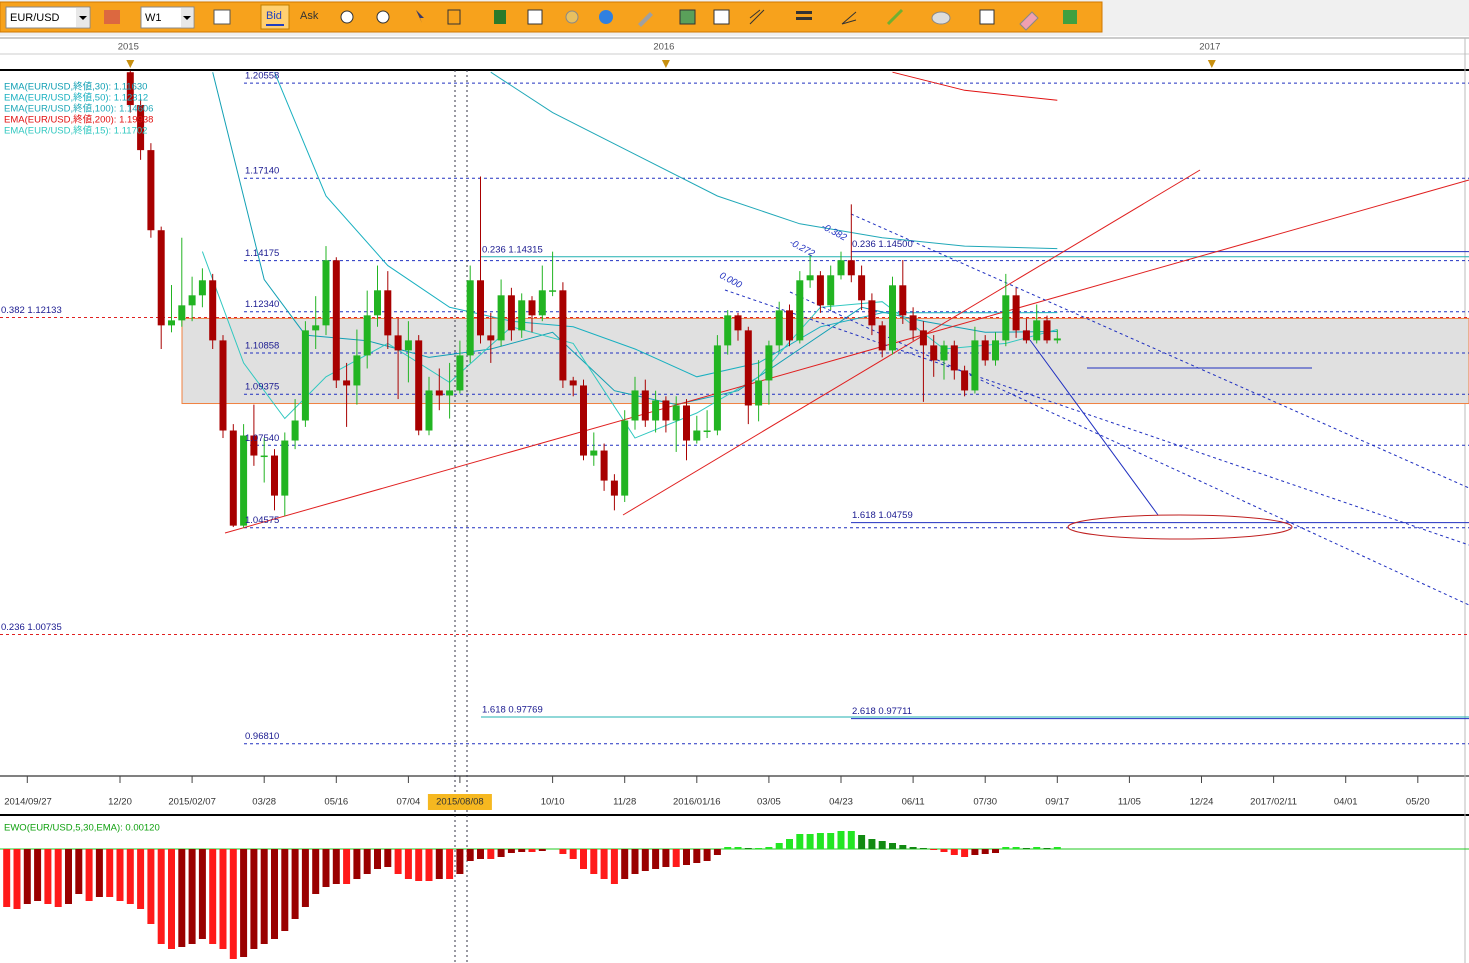 Image resolution: width=1469 pixels, height=963 pixels. Describe the element at coordinates (264, 802) in the screenshot. I see `x-tick-label: 03/28` at that location.